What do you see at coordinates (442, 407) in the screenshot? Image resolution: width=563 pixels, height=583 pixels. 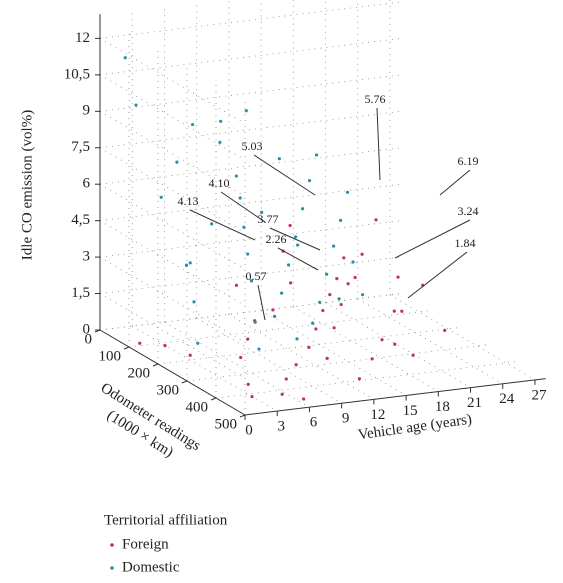 I see `x-tick-label: 18` at bounding box center [442, 407].